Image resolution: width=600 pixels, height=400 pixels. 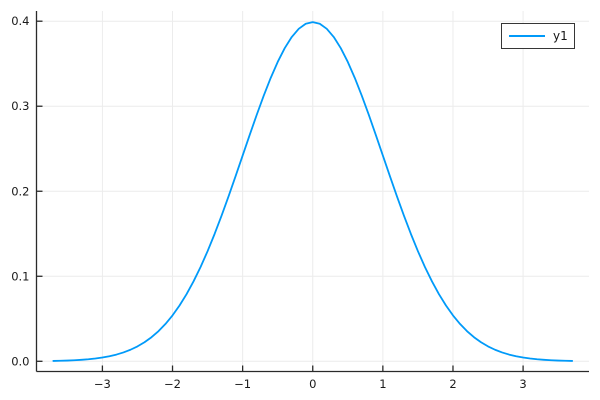 What do you see at coordinates (452, 384) in the screenshot?
I see `x-tick-label: 2` at bounding box center [452, 384].